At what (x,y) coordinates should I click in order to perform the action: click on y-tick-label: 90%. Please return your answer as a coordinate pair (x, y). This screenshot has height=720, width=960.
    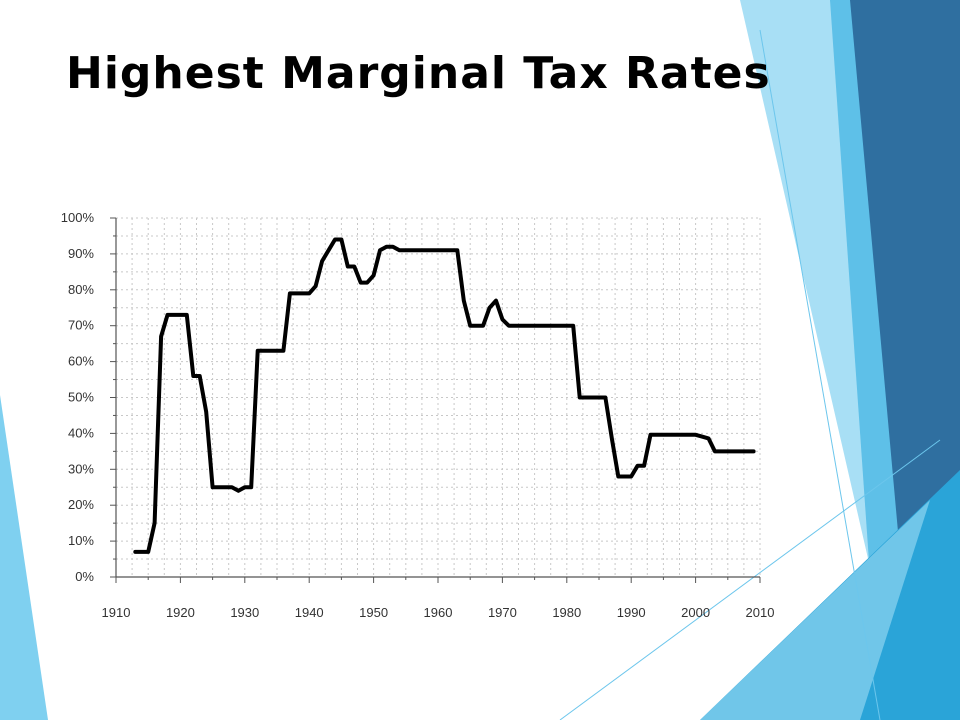
    Looking at the image, I should click on (81, 253).